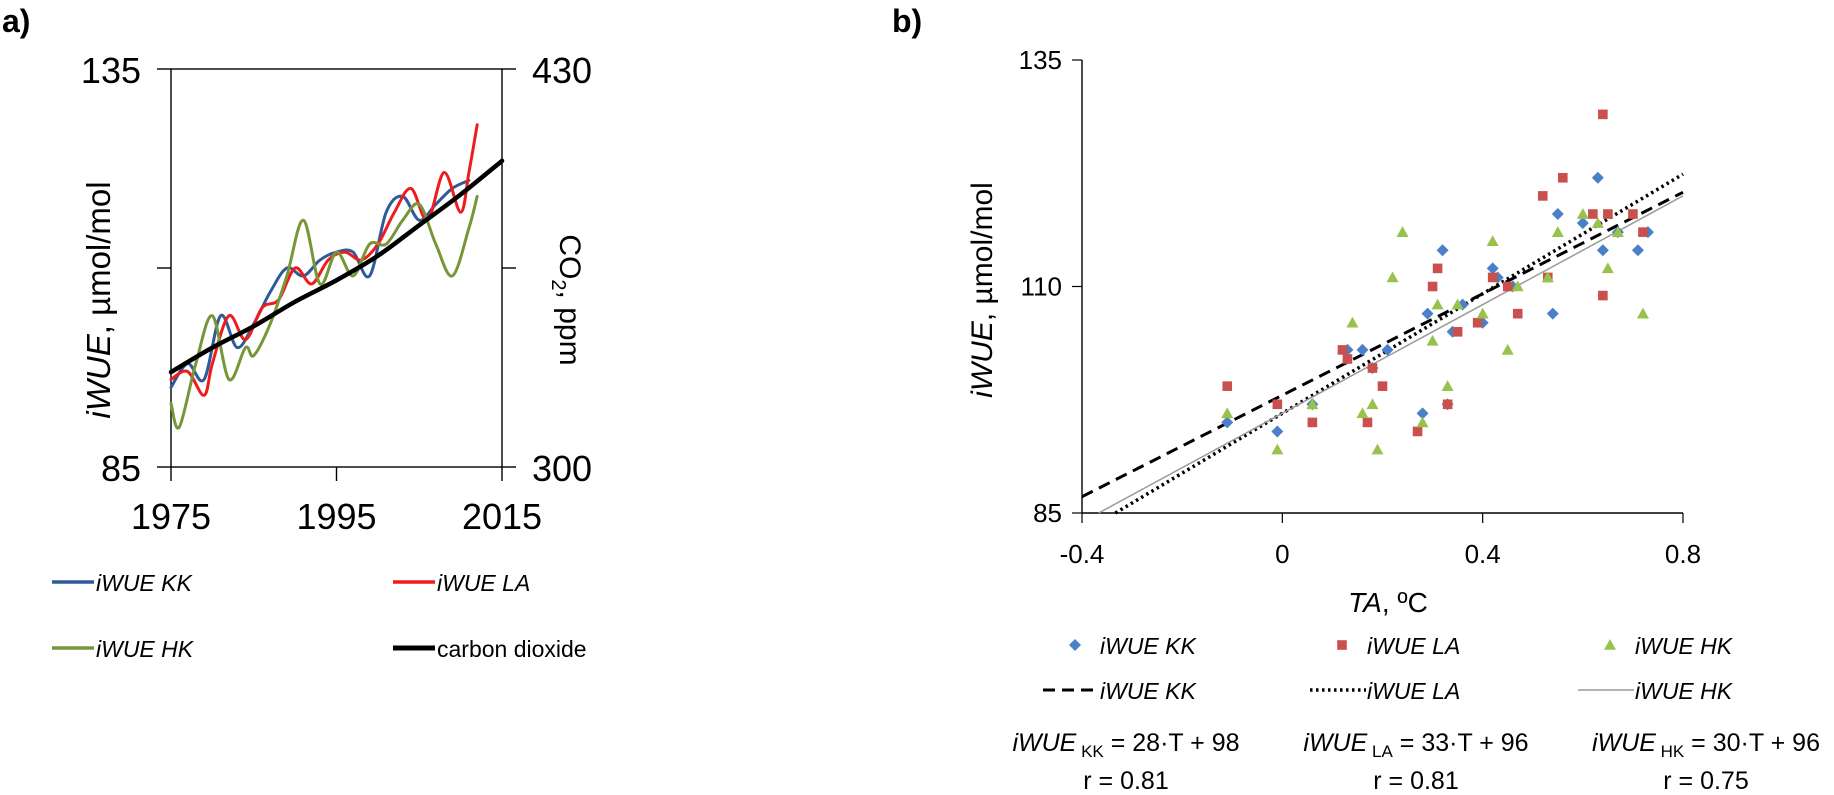 The width and height of the screenshot is (1834, 795). What do you see at coordinates (1149, 646) in the screenshot?
I see `panel-b-legend-marker-label: iWUE KK` at bounding box center [1149, 646].